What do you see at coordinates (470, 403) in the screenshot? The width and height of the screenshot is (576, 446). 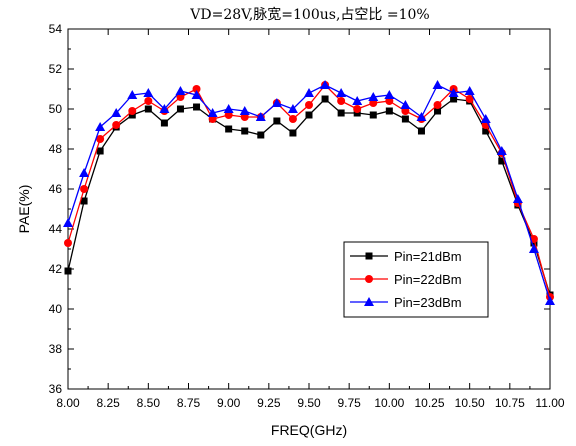 I see `x-tick-label: 10.50` at bounding box center [470, 403].